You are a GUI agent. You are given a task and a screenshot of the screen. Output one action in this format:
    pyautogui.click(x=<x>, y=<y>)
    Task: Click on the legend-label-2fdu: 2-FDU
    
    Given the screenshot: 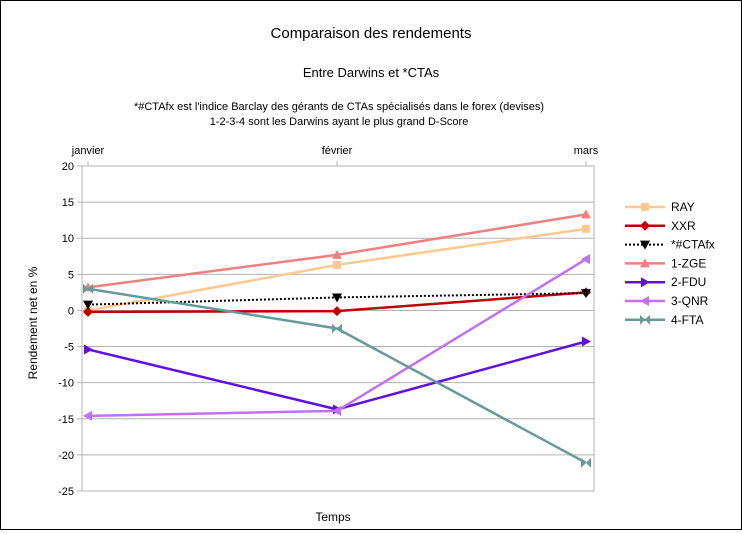 What is the action you would take?
    pyautogui.click(x=688, y=282)
    